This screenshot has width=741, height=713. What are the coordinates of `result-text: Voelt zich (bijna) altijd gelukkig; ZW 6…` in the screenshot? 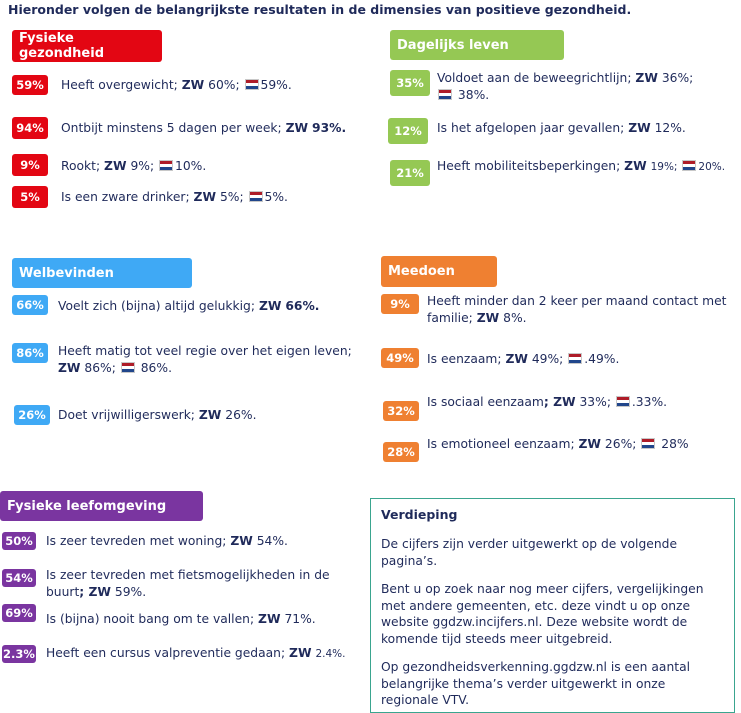 It's located at (189, 306).